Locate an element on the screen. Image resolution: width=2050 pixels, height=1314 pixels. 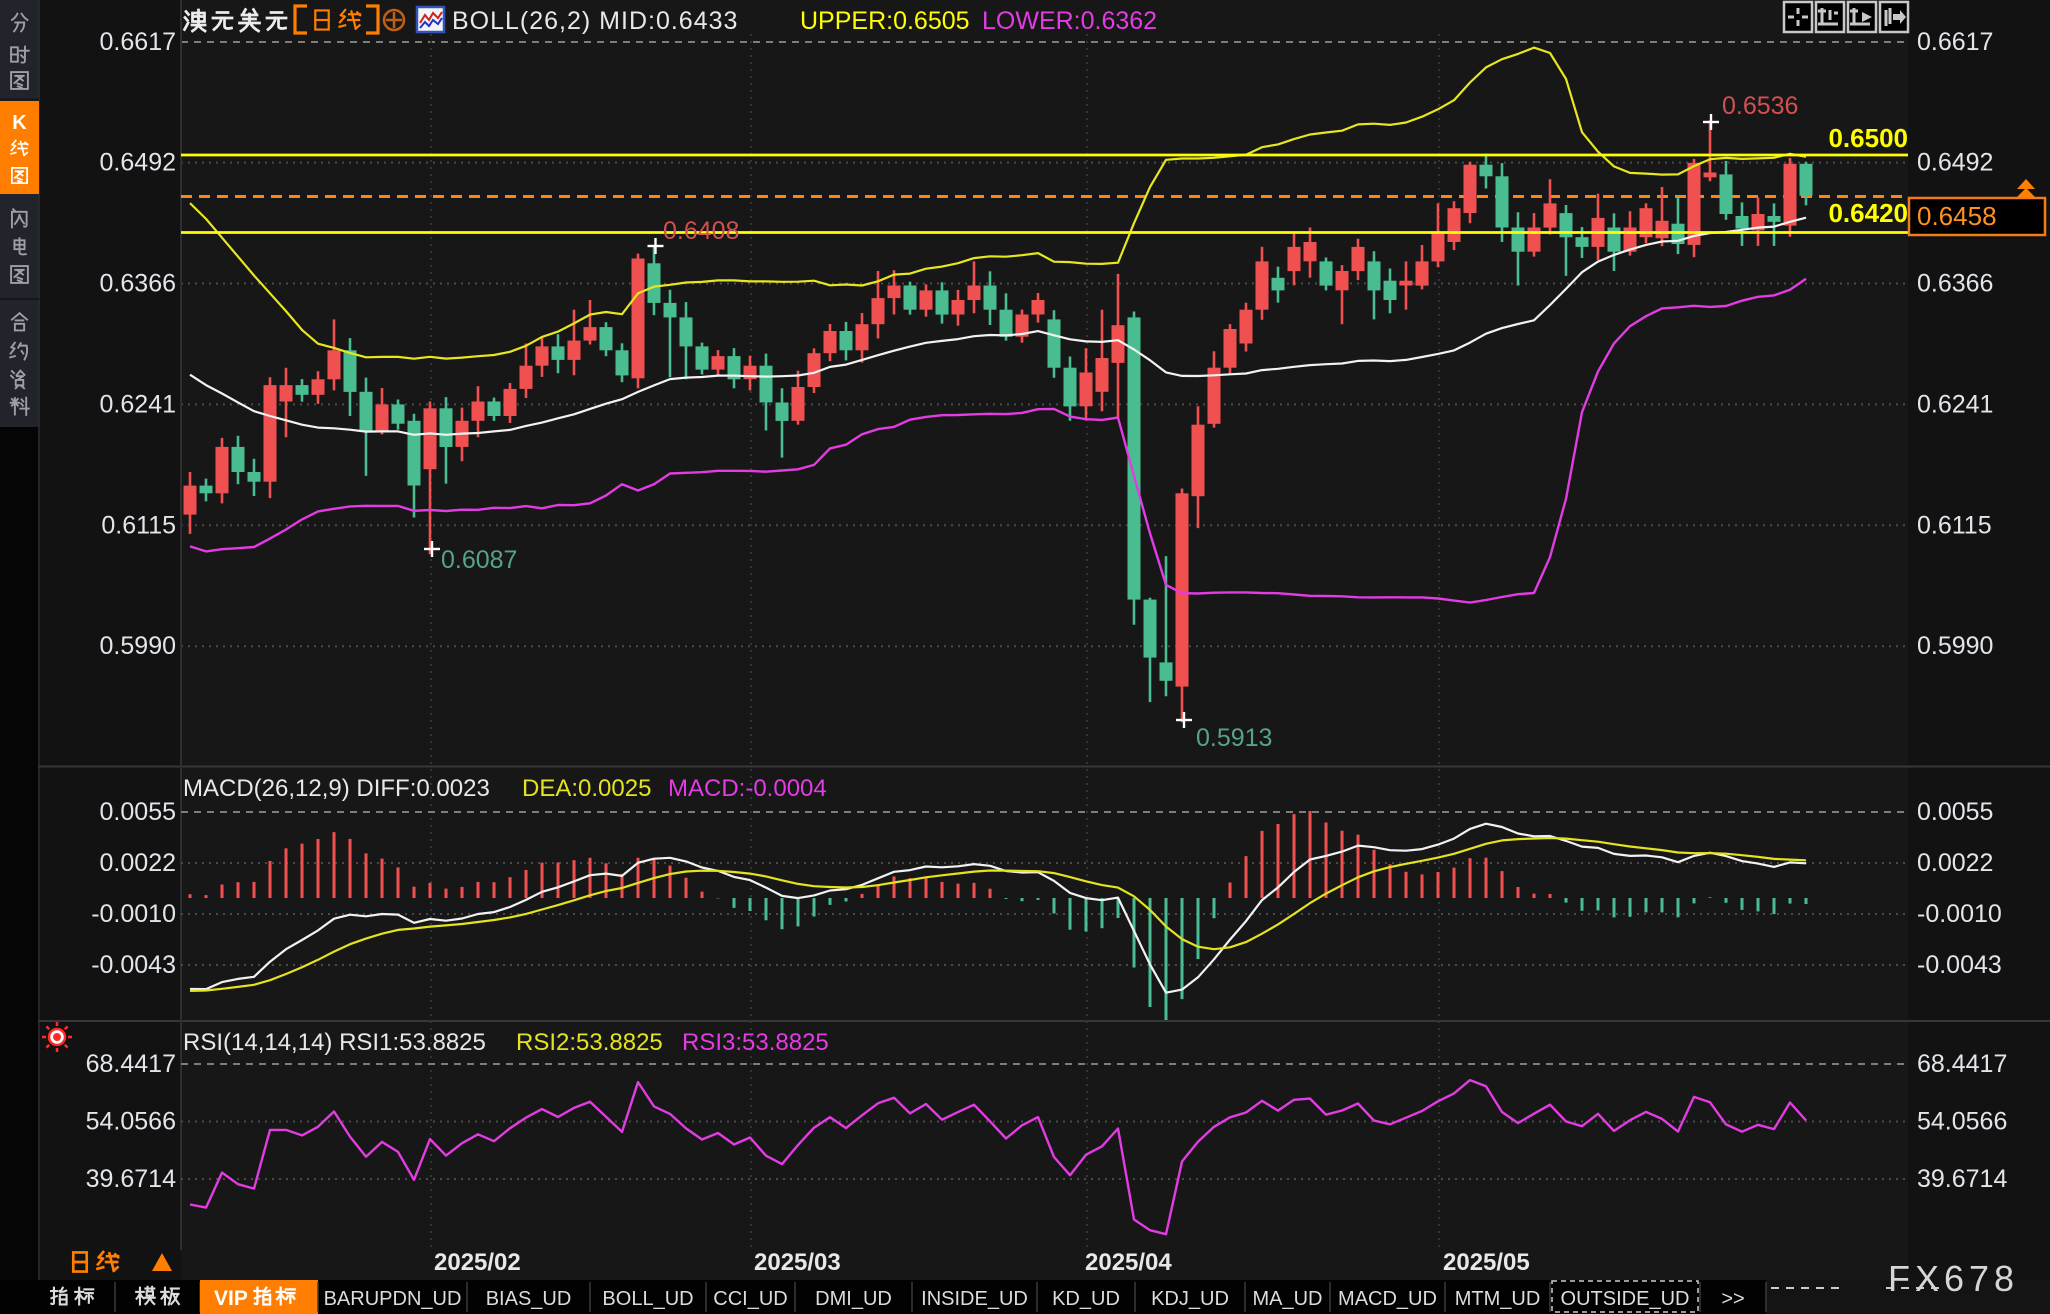
svg-text: KD_UD is located at coordinates (1086, 1299).